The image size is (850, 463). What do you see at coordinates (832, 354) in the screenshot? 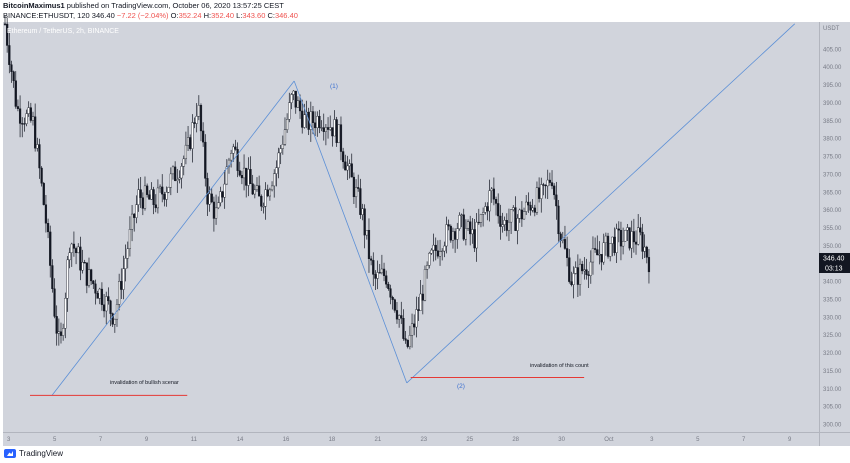
I see `price-tick-label: 320.00` at bounding box center [832, 354].